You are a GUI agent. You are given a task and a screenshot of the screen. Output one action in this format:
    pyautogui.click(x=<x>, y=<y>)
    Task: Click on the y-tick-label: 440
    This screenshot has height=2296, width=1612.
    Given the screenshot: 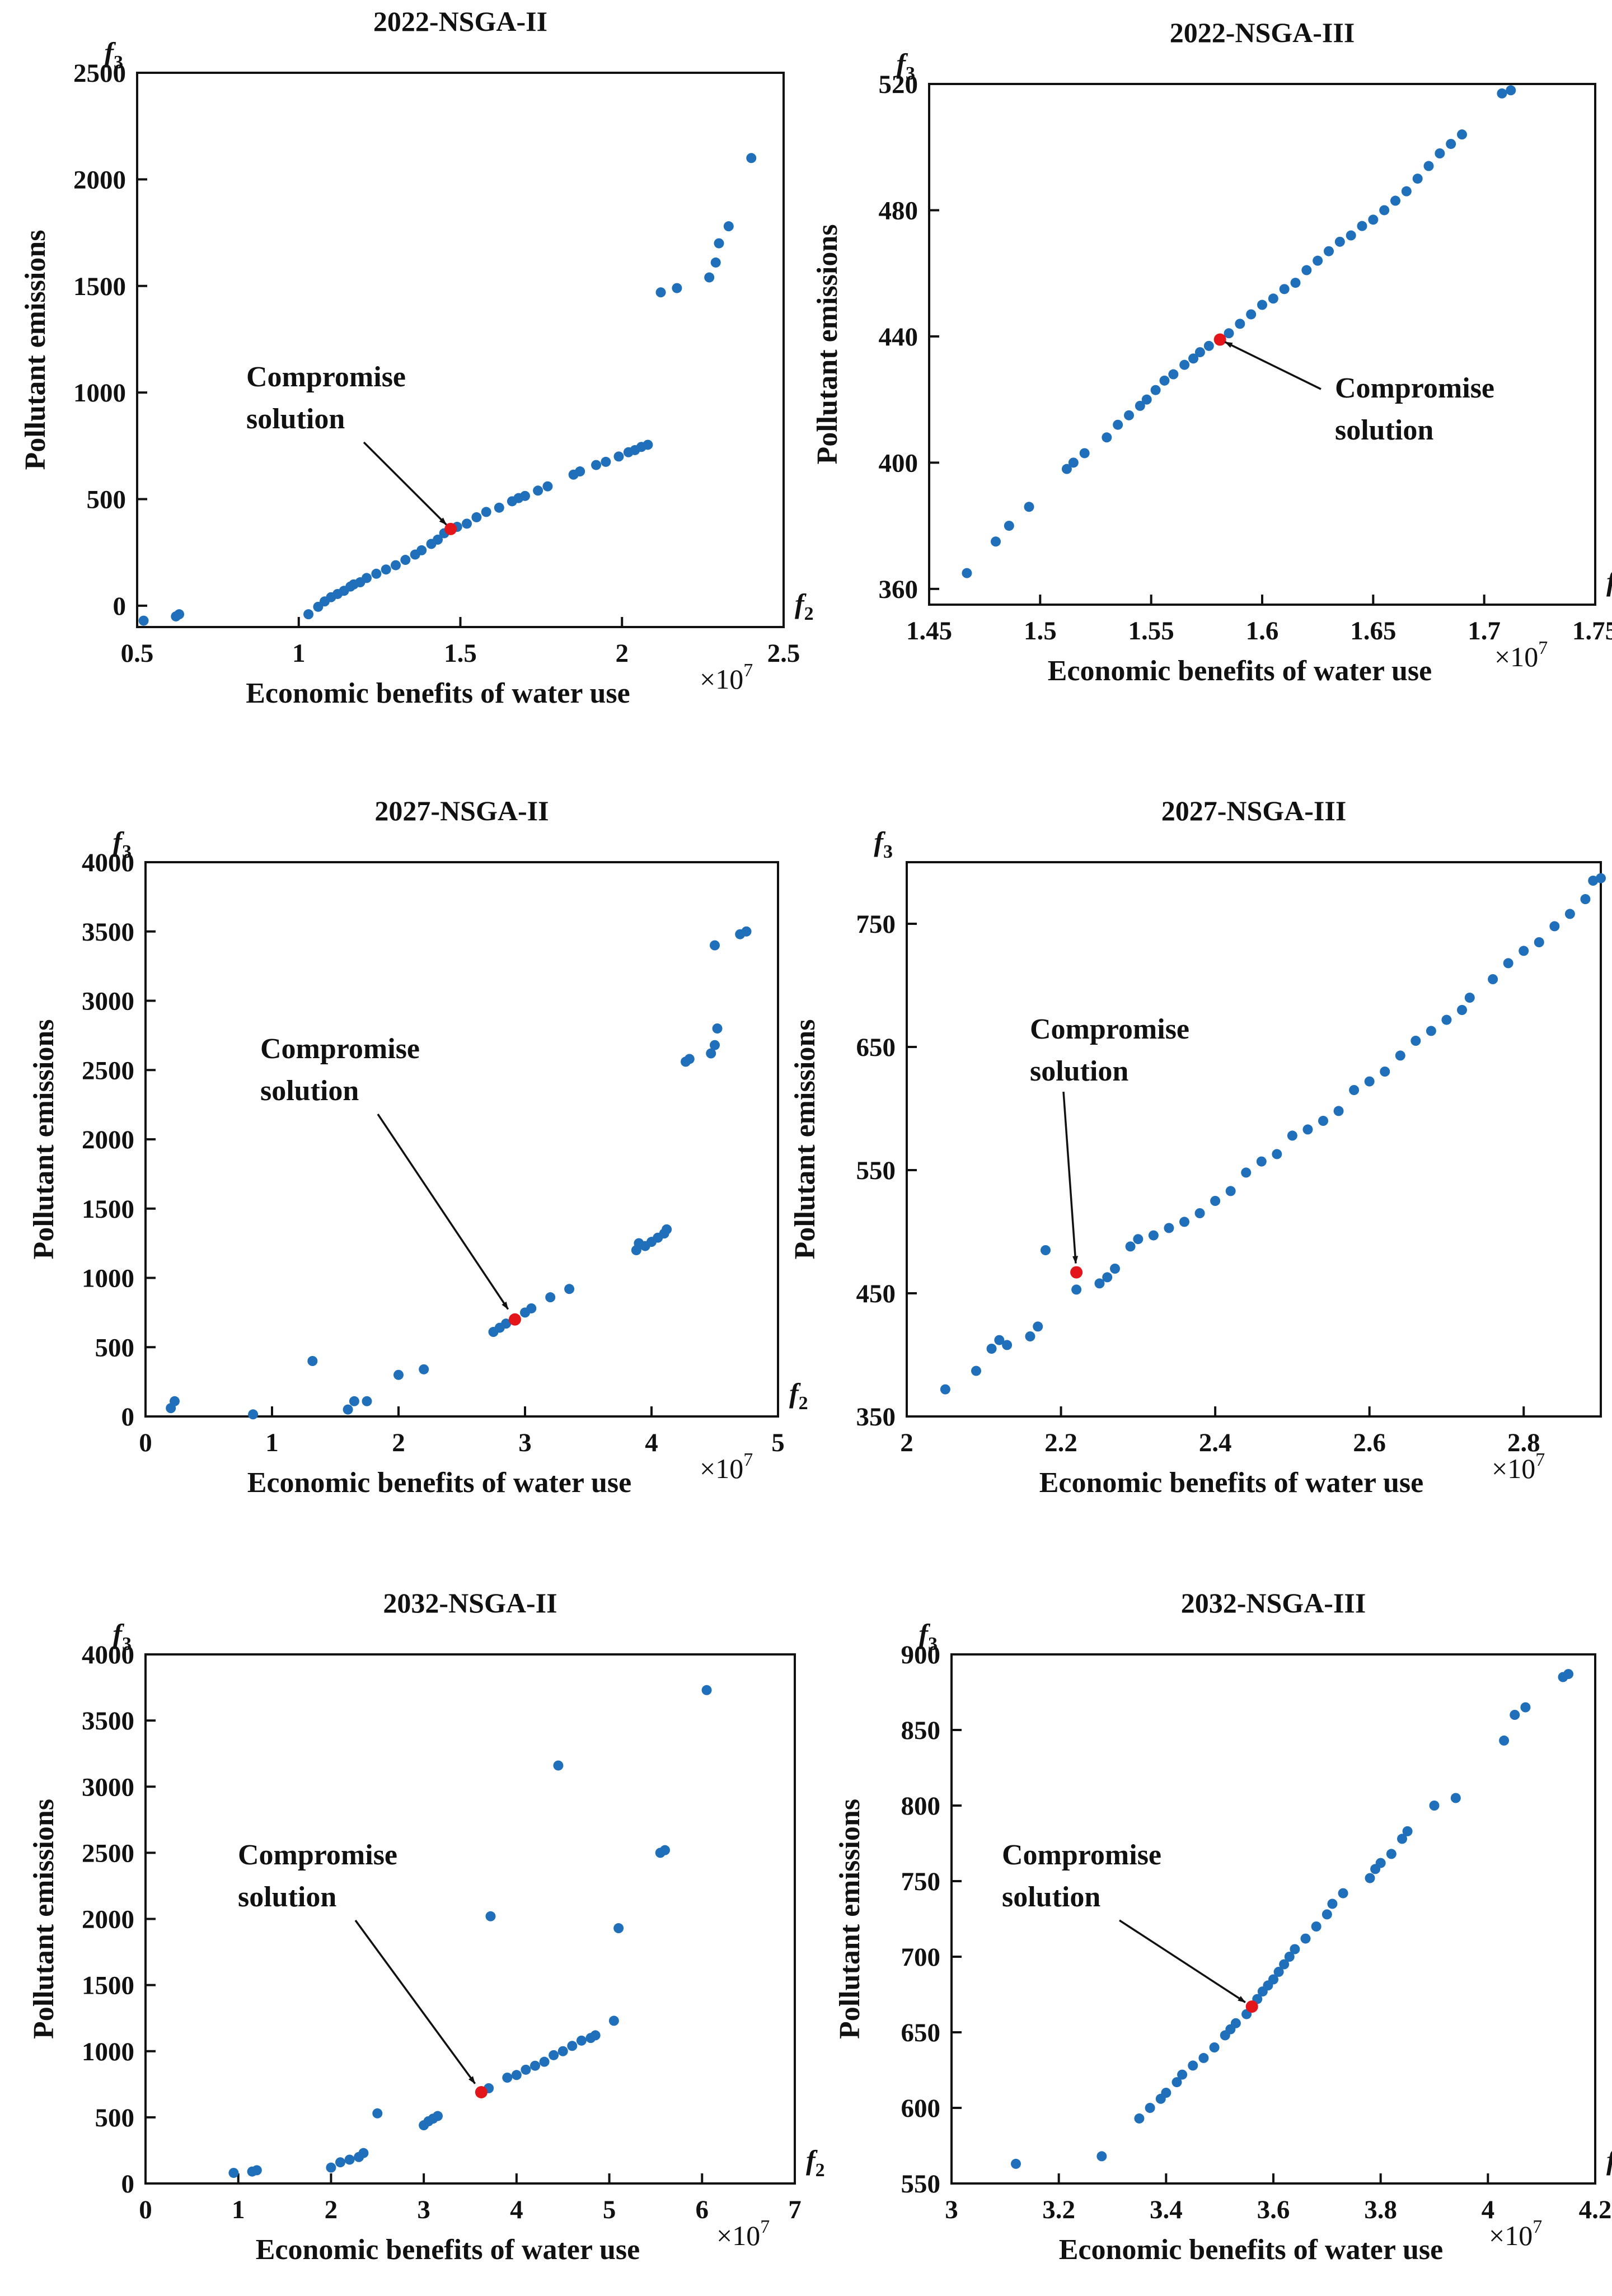 What is the action you would take?
    pyautogui.click(x=899, y=337)
    